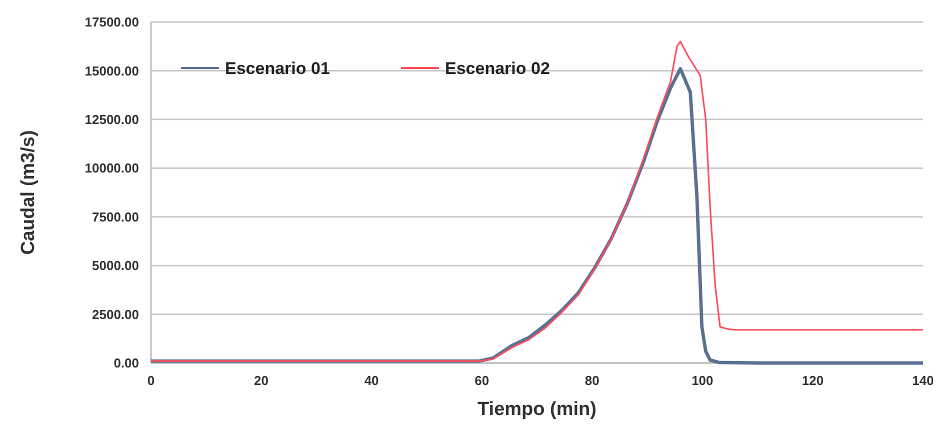 This screenshot has height=429, width=941. I want to click on x-tick-label: 80, so click(592, 380).